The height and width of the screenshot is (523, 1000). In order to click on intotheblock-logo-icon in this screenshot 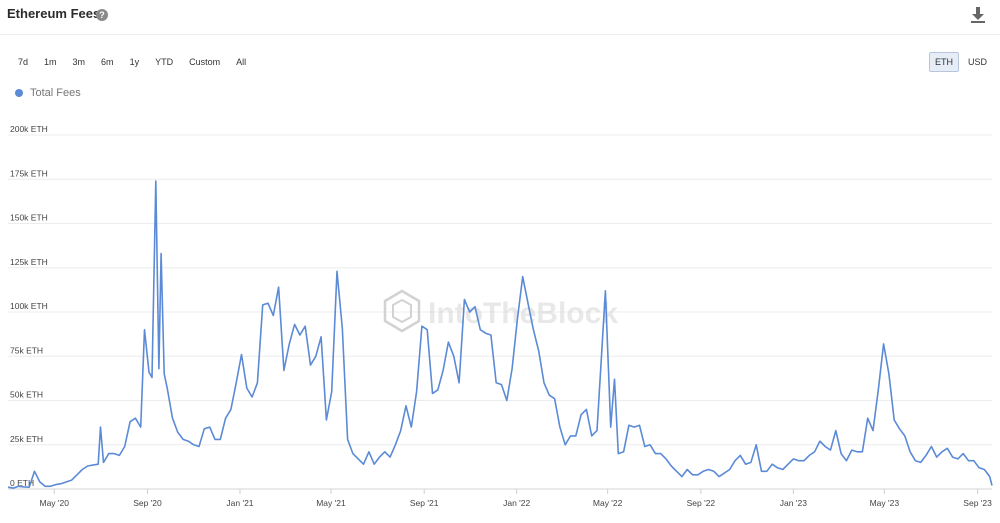, I will do `click(402, 311)`.